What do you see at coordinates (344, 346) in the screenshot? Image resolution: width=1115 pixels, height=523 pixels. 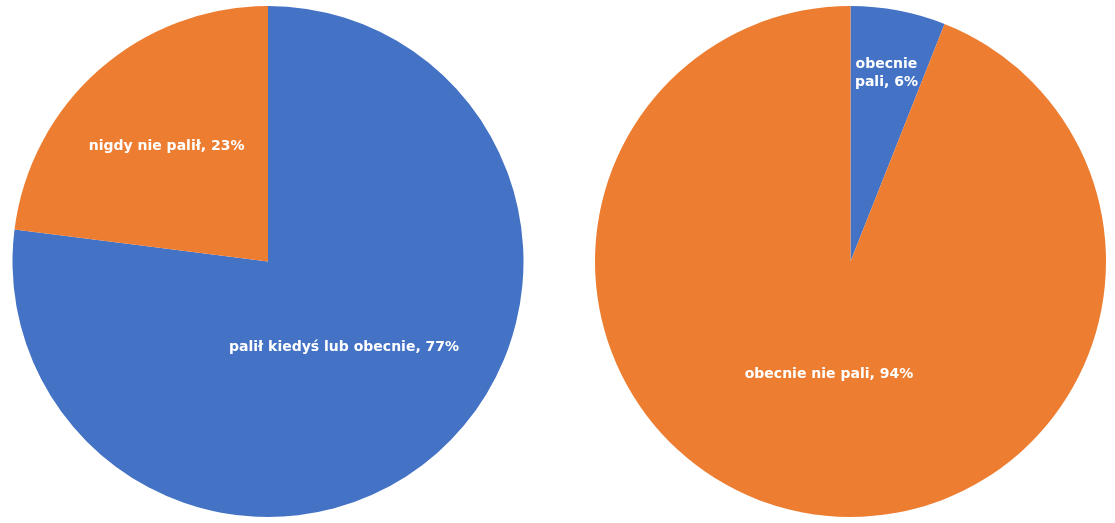 I see `slice-label: palił kiedyś lub obecnie, 77%` at bounding box center [344, 346].